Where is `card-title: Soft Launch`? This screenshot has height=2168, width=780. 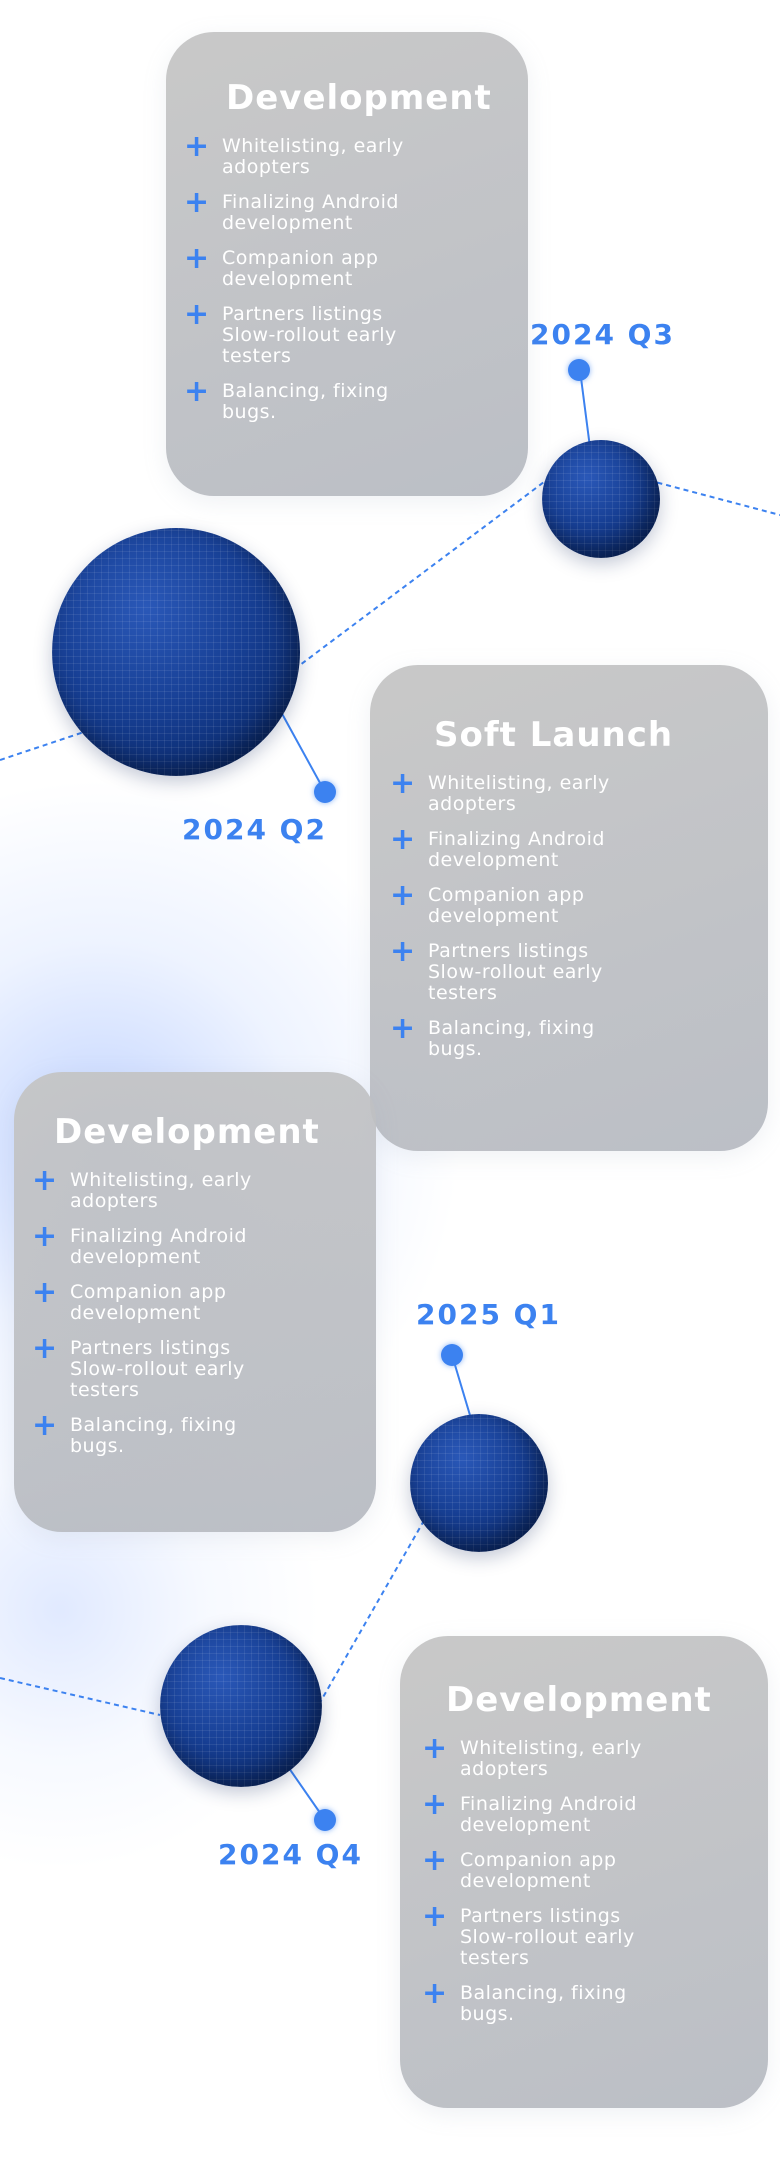 card-title: Soft Launch is located at coordinates (554, 735).